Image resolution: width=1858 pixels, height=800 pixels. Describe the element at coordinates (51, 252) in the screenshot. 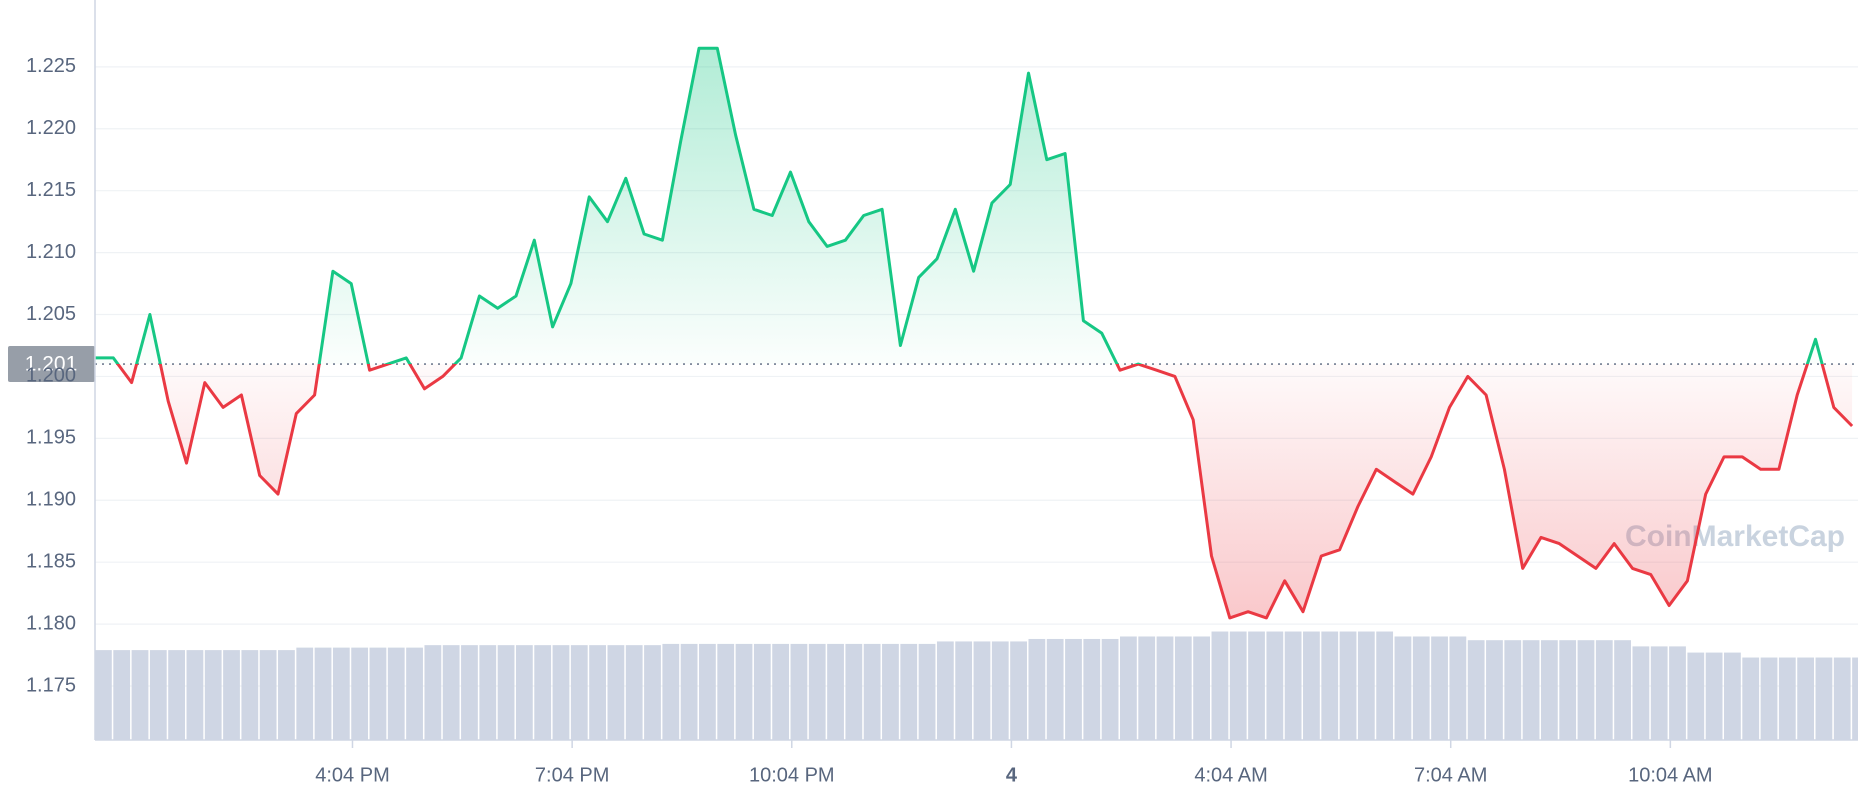

I see `y-tick-label: 1.210` at that location.